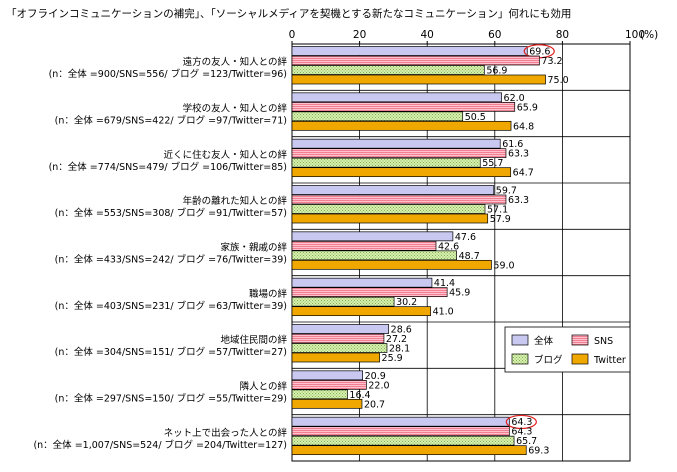  Describe the element at coordinates (171, 399) in the screenshot. I see `category-sublabel: (n：全体 =297/SNS=150/ ブログ =55/Twitter=29)` at that location.